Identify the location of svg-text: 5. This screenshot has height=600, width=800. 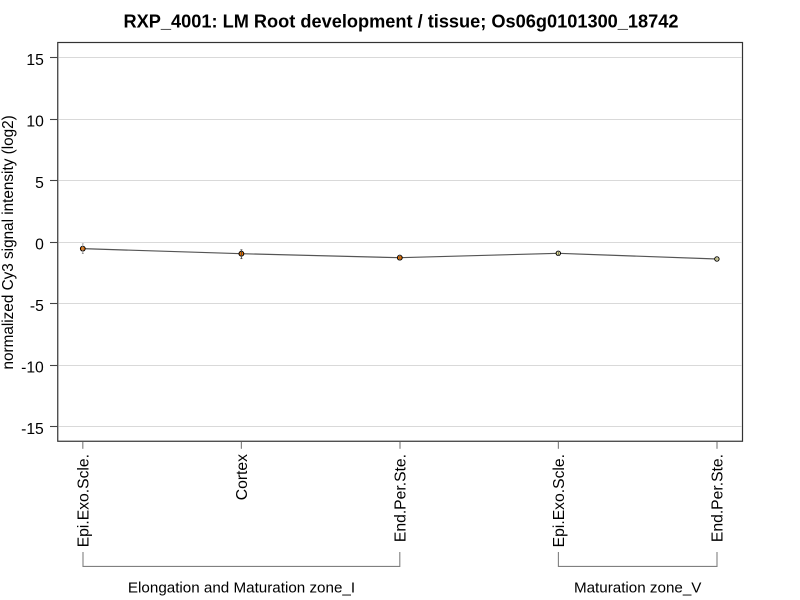
(39, 183).